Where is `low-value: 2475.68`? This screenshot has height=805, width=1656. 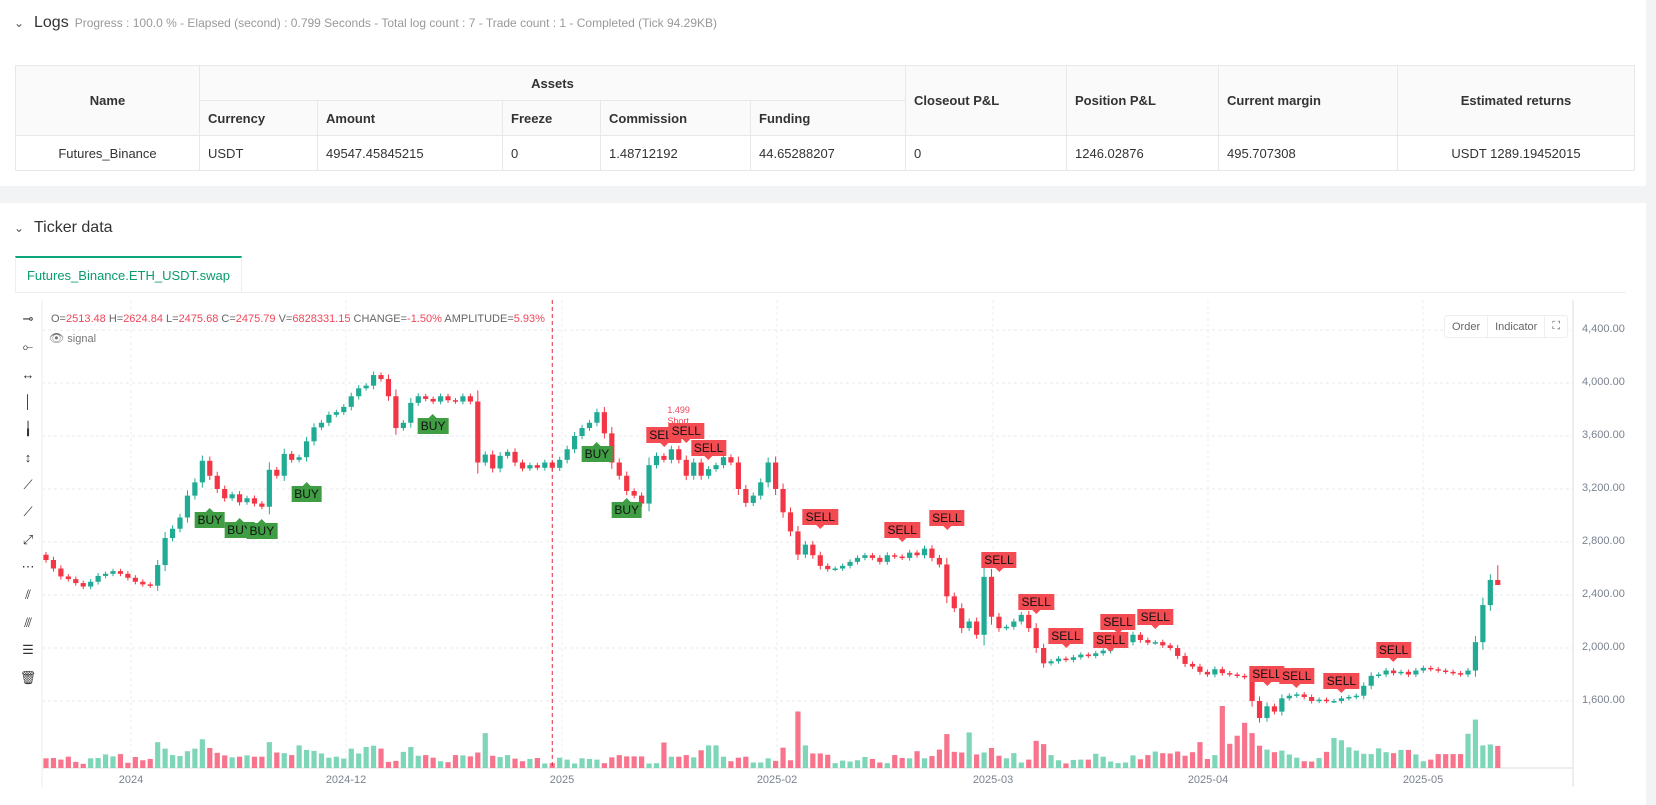 low-value: 2475.68 is located at coordinates (198, 319).